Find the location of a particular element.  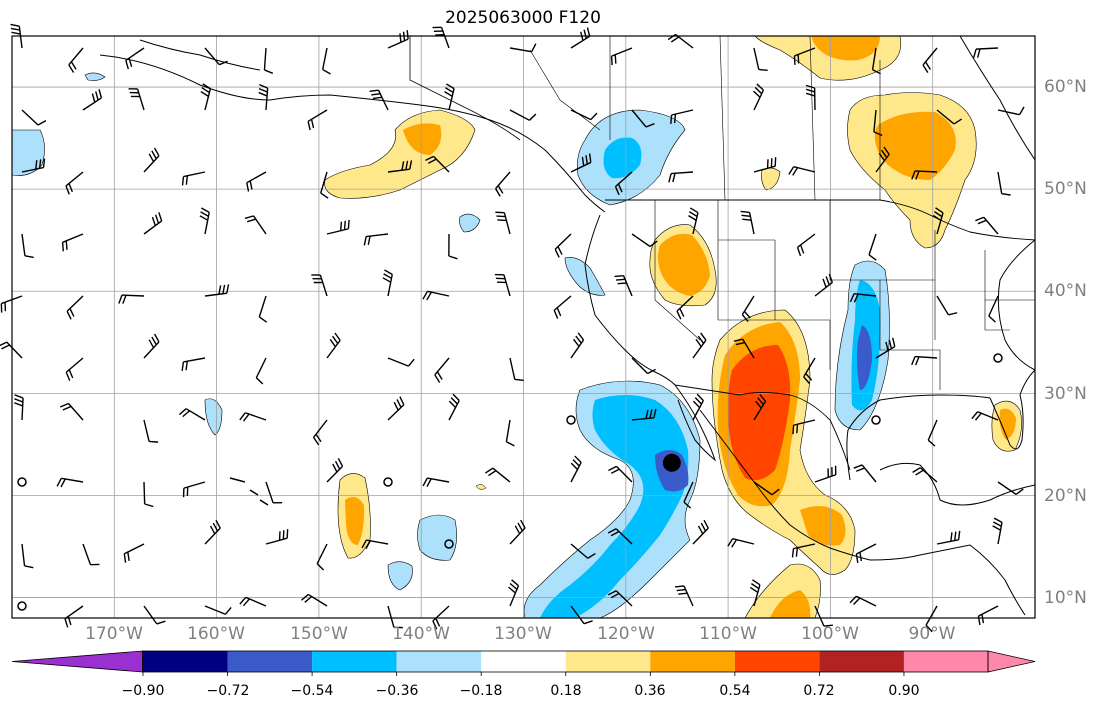

lat-label-10: 10°N is located at coordinates (1065, 598).